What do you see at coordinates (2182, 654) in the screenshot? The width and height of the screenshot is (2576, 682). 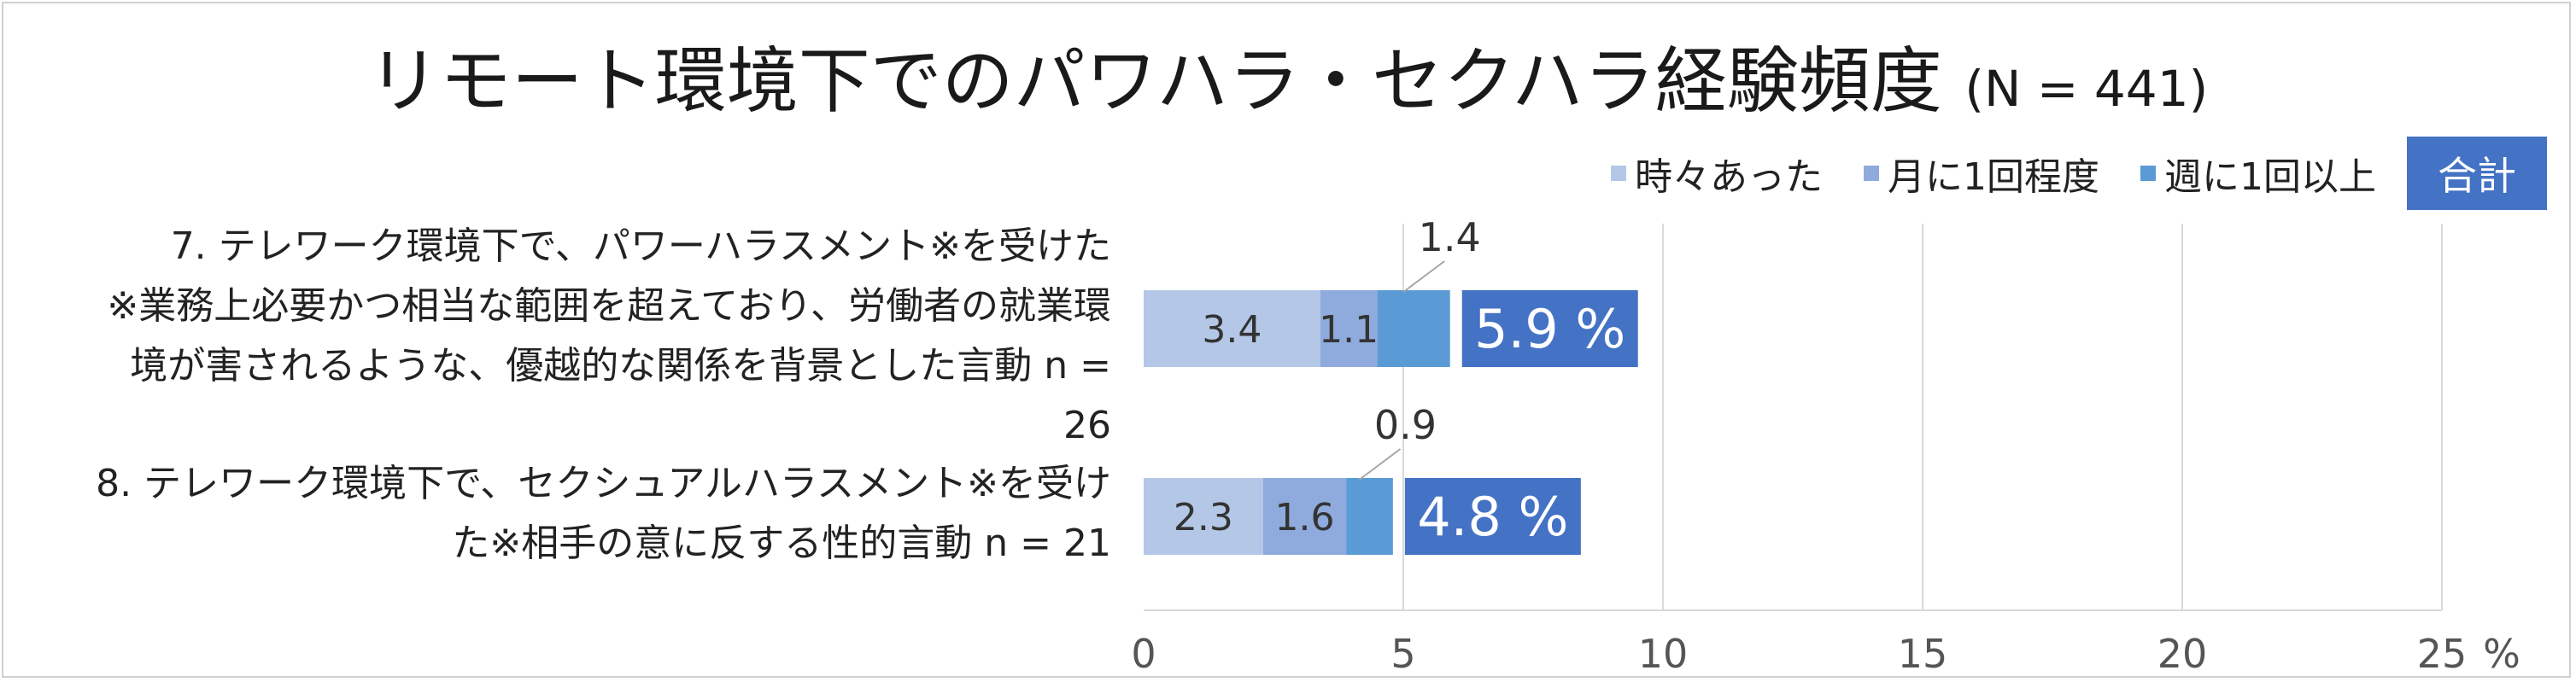 I see `x-tick-label-20: 20` at bounding box center [2182, 654].